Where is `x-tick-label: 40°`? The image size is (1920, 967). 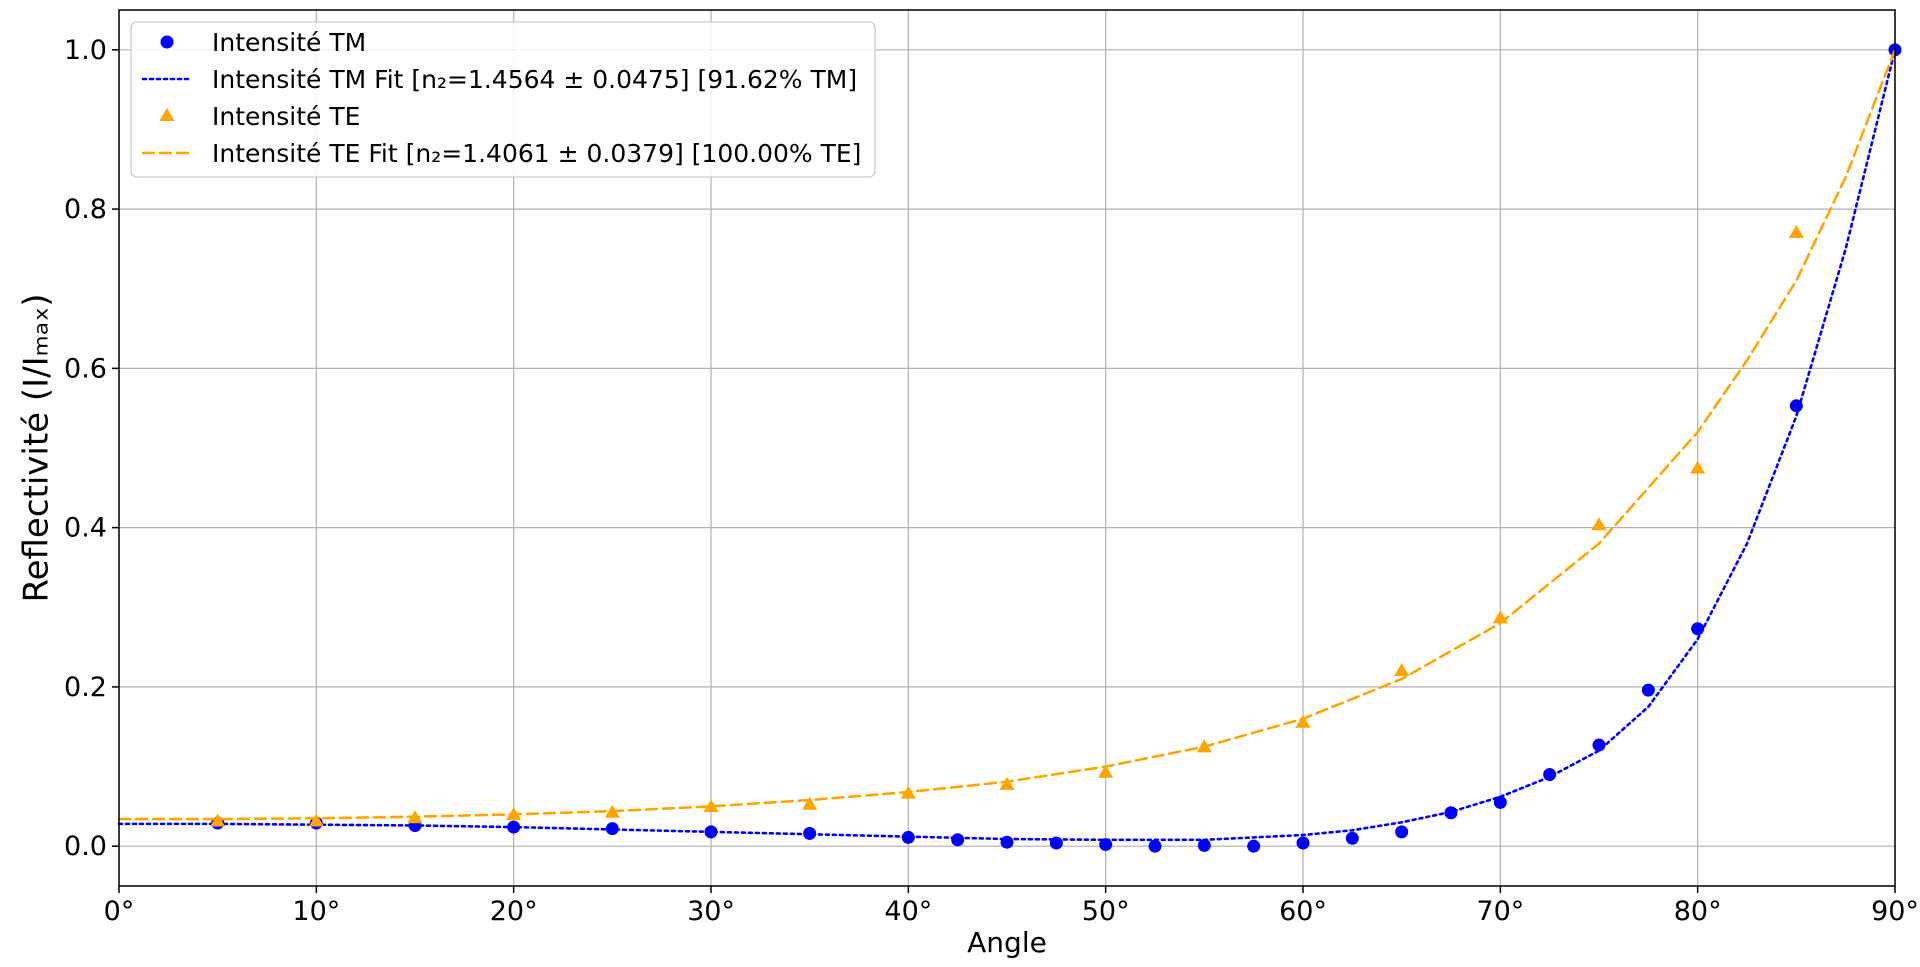 x-tick-label: 40° is located at coordinates (908, 911).